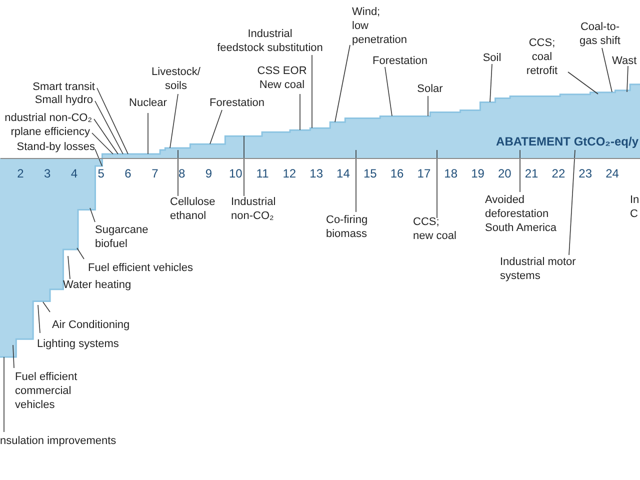  What do you see at coordinates (270, 41) in the screenshot?
I see `text: Industrial feedstock substitution` at bounding box center [270, 41].